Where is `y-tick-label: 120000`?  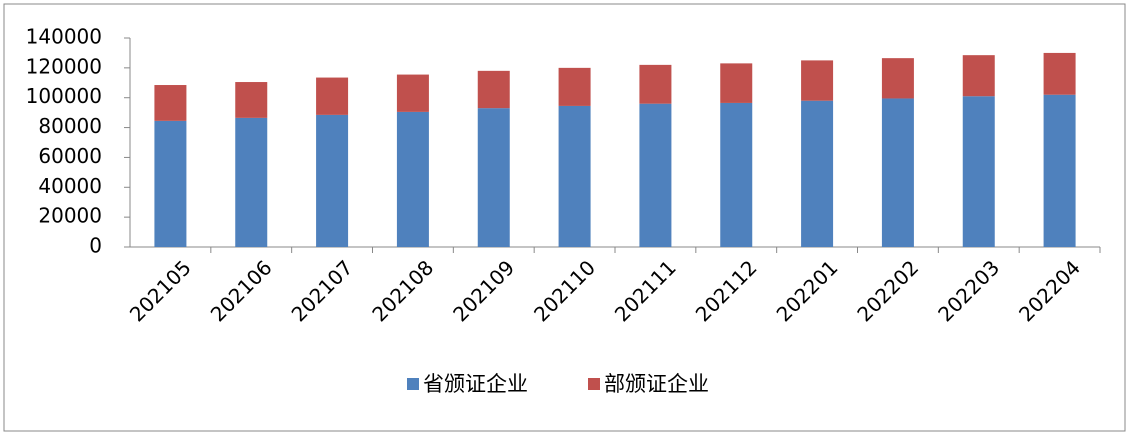
y-tick-label: 120000 is located at coordinates (64, 66).